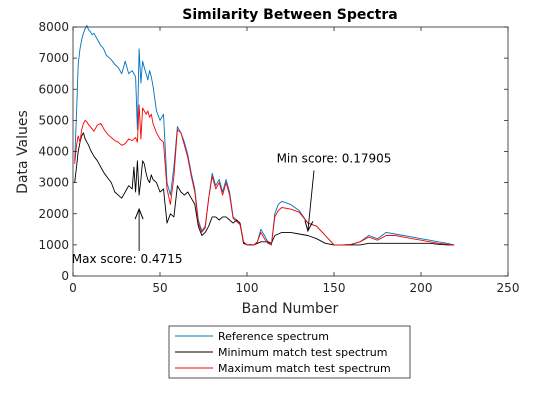  What do you see at coordinates (309, 226) in the screenshot?
I see `annotation-arrowhead-min` at bounding box center [309, 226].